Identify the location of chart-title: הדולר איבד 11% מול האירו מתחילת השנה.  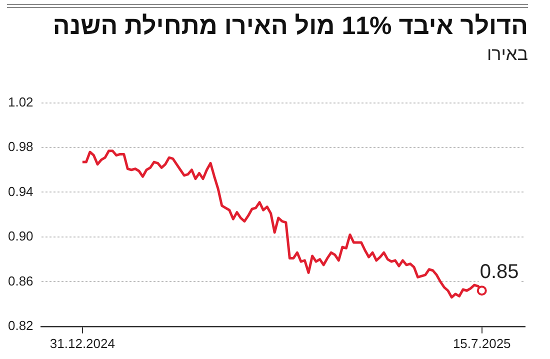
(290, 26).